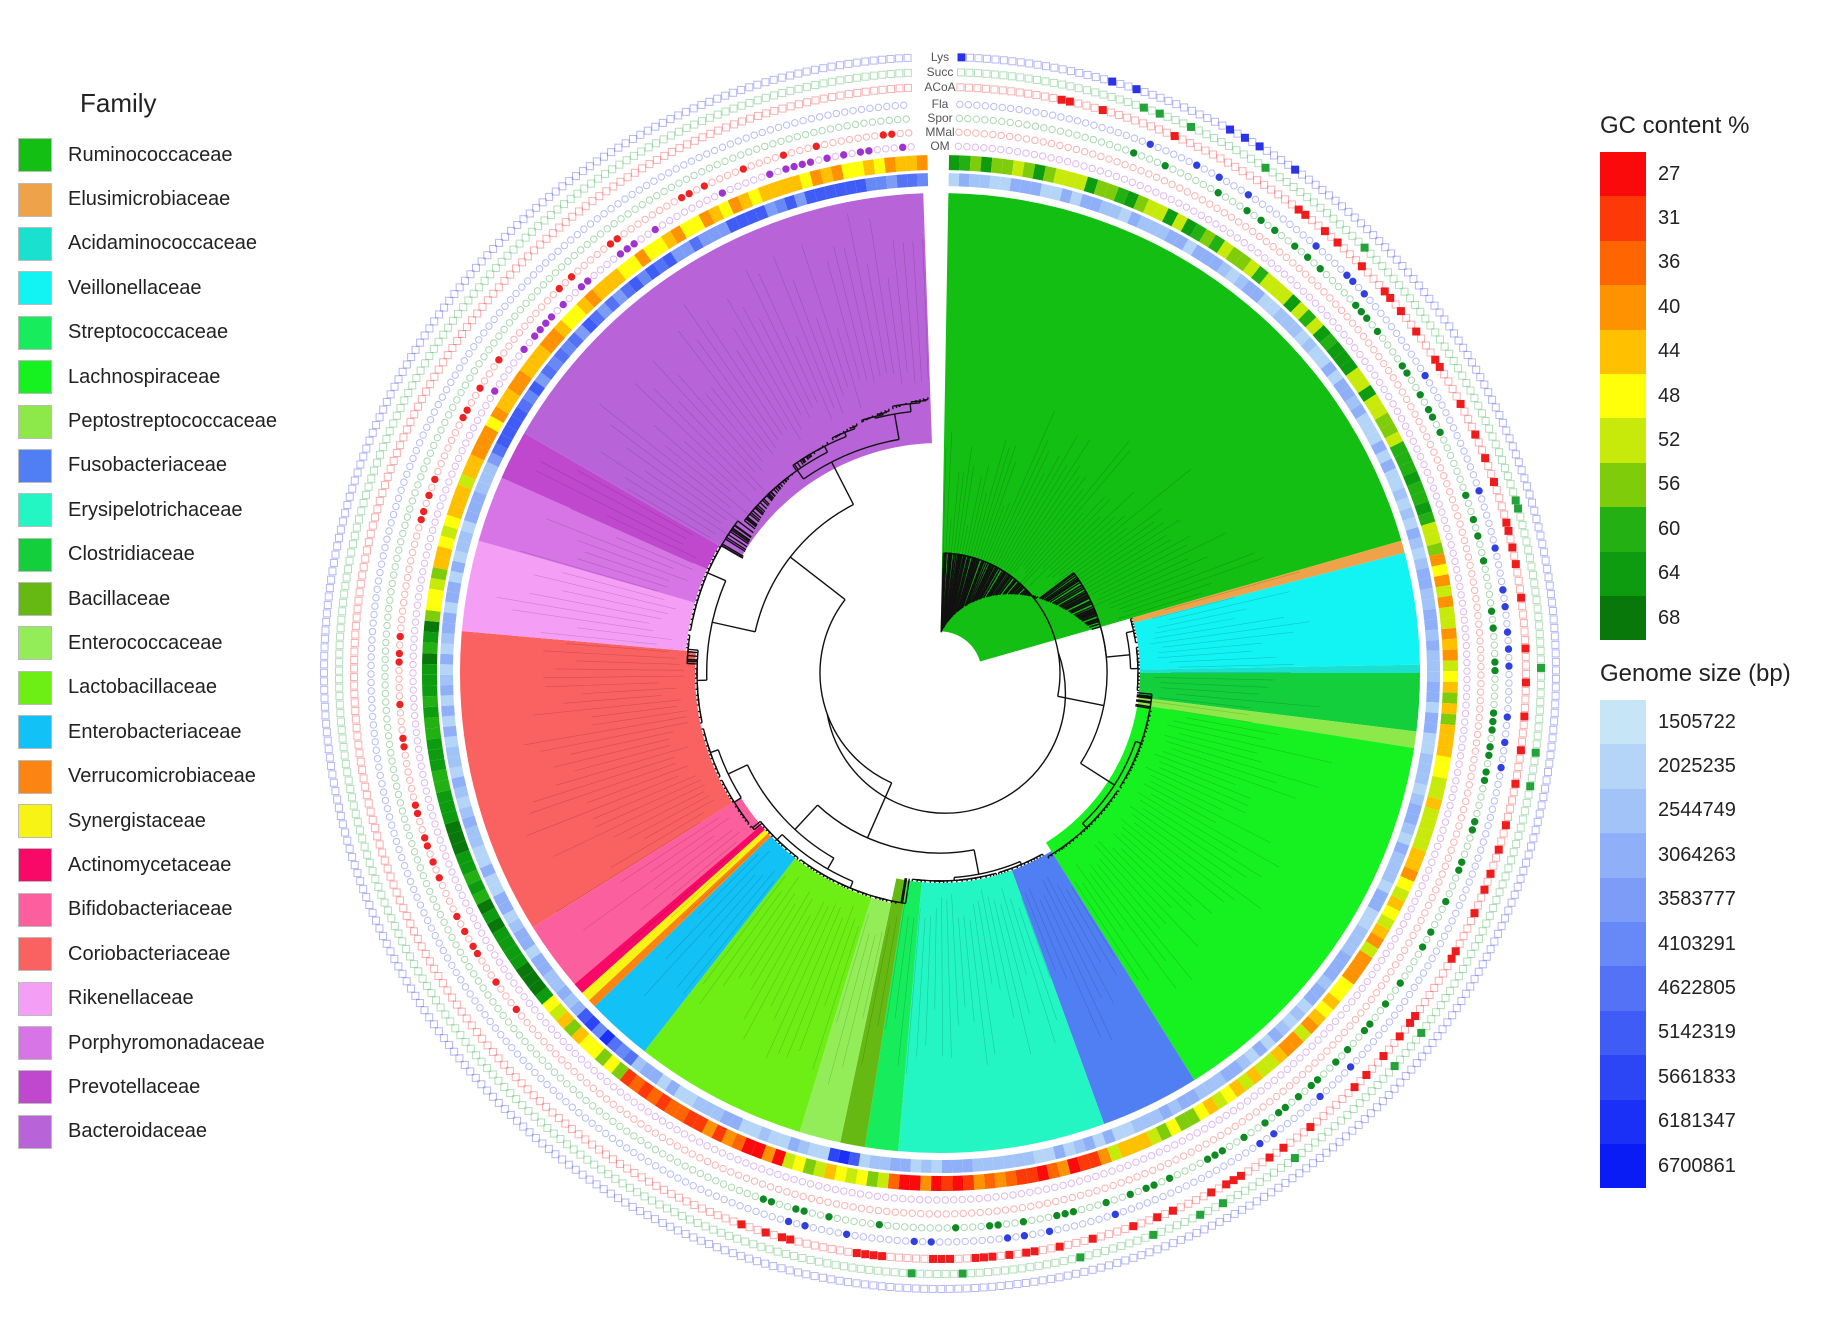 This screenshot has width=1829, height=1337. What do you see at coordinates (728, 375) in the screenshot?
I see `sector-bacteroidaceae` at bounding box center [728, 375].